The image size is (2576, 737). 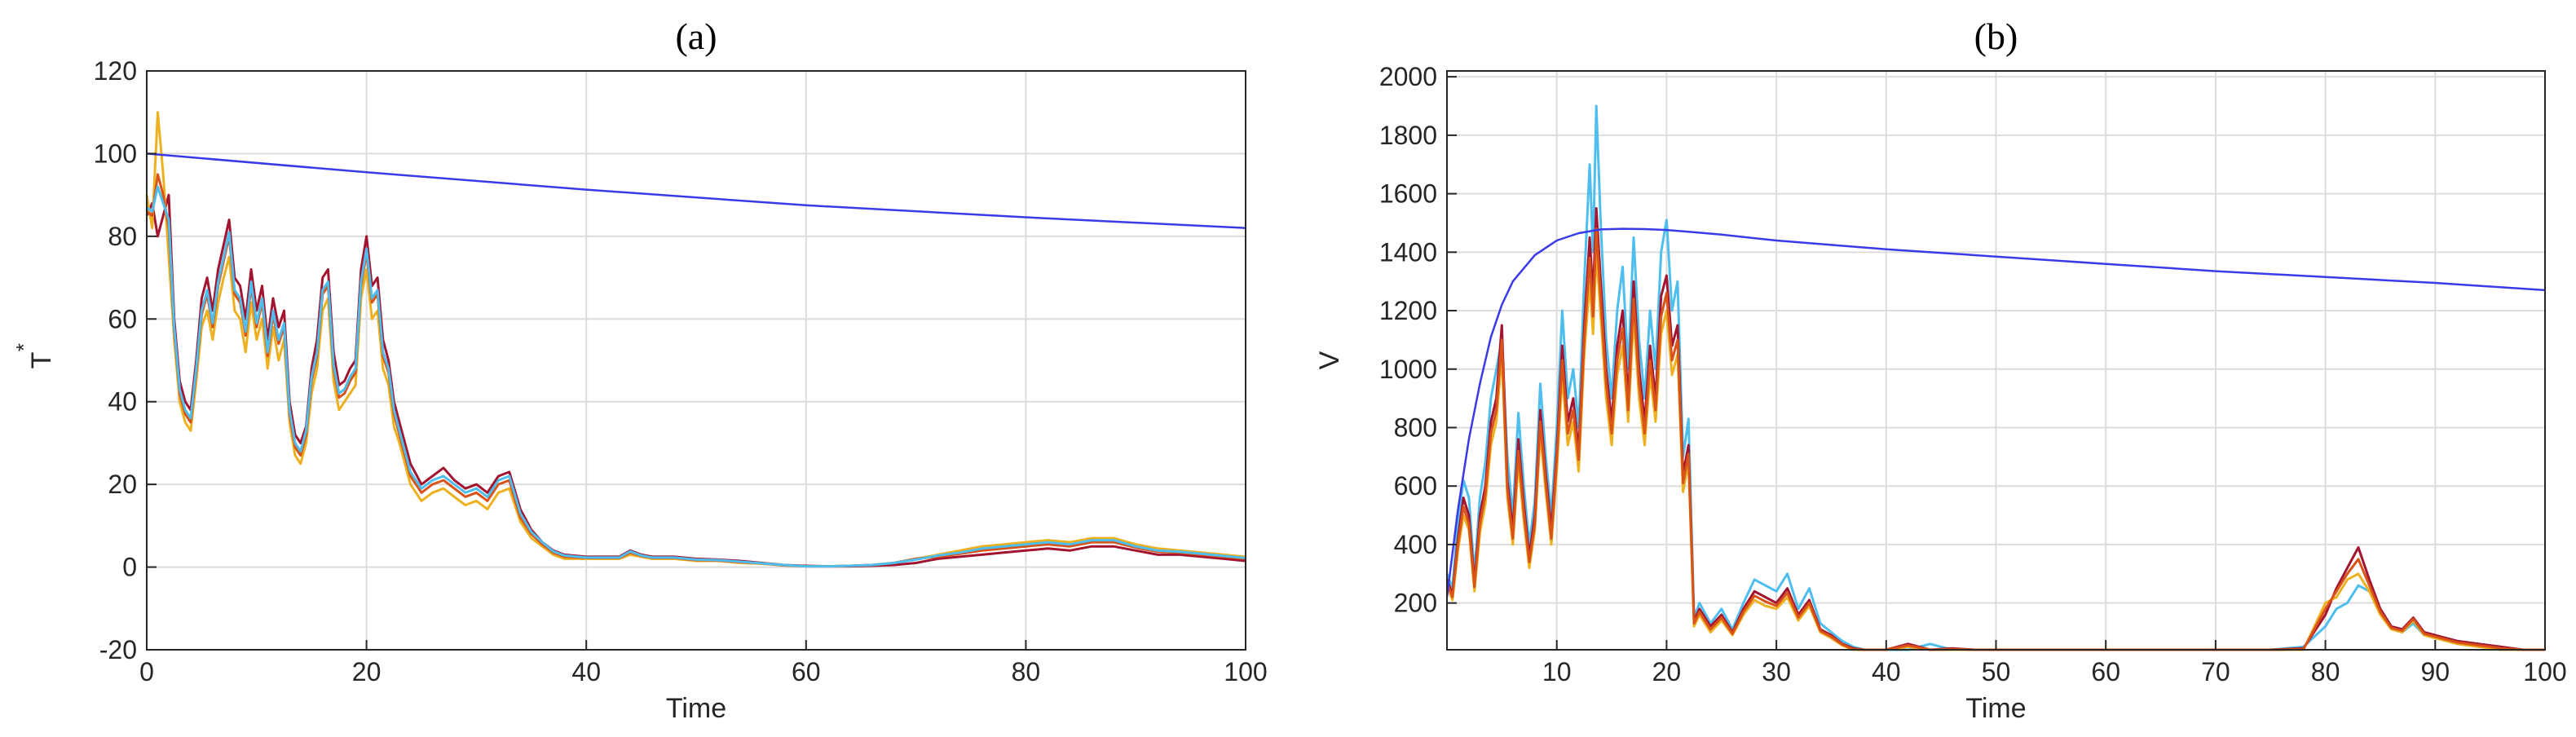 I want to click on chart-title: (b), so click(x=1996, y=36).